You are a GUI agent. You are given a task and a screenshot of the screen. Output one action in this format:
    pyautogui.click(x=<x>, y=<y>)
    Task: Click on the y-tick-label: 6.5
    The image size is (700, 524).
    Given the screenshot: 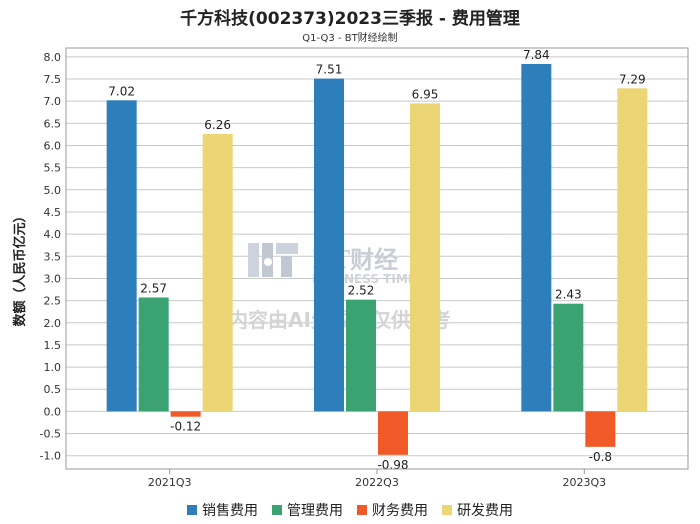 What is the action you would take?
    pyautogui.click(x=53, y=123)
    